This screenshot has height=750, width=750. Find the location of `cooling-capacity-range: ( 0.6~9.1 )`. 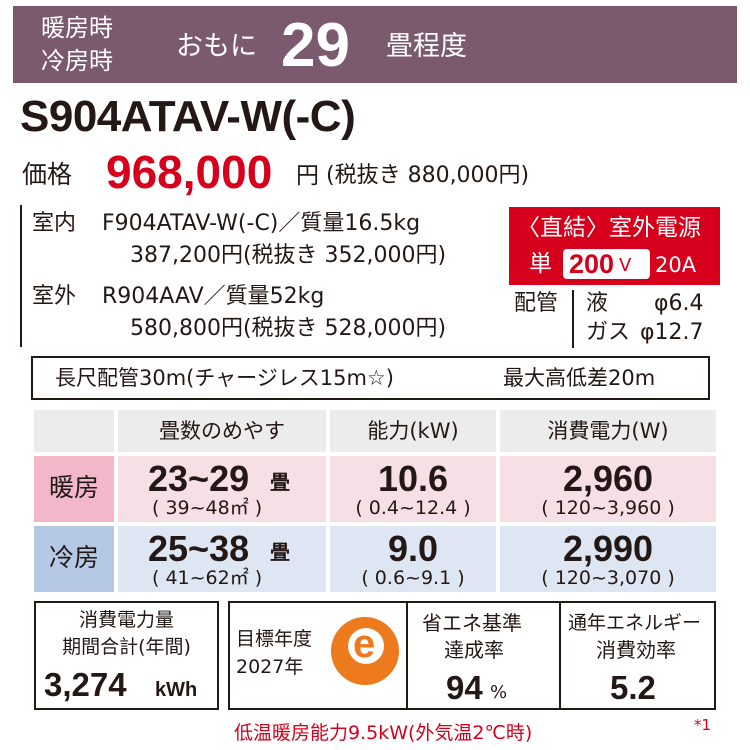

cooling-capacity-range: ( 0.6~9.1 ) is located at coordinates (413, 578).